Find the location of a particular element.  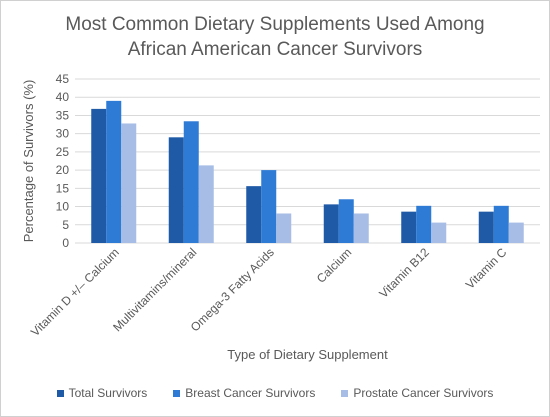

legend-label: Prostate Cancer Survivors is located at coordinates (423, 393).